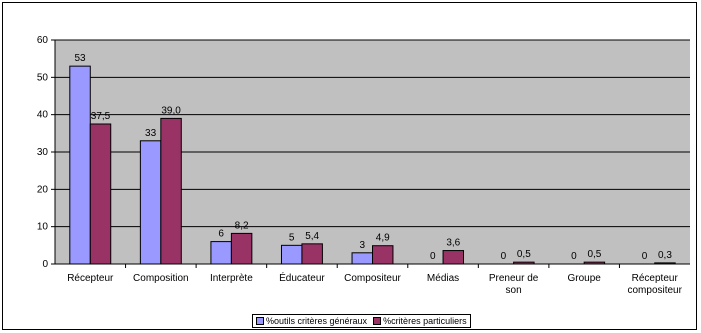 Image resolution: width=701 pixels, height=333 pixels. What do you see at coordinates (453, 243) in the screenshot?
I see `data-label: 3,6` at bounding box center [453, 243].